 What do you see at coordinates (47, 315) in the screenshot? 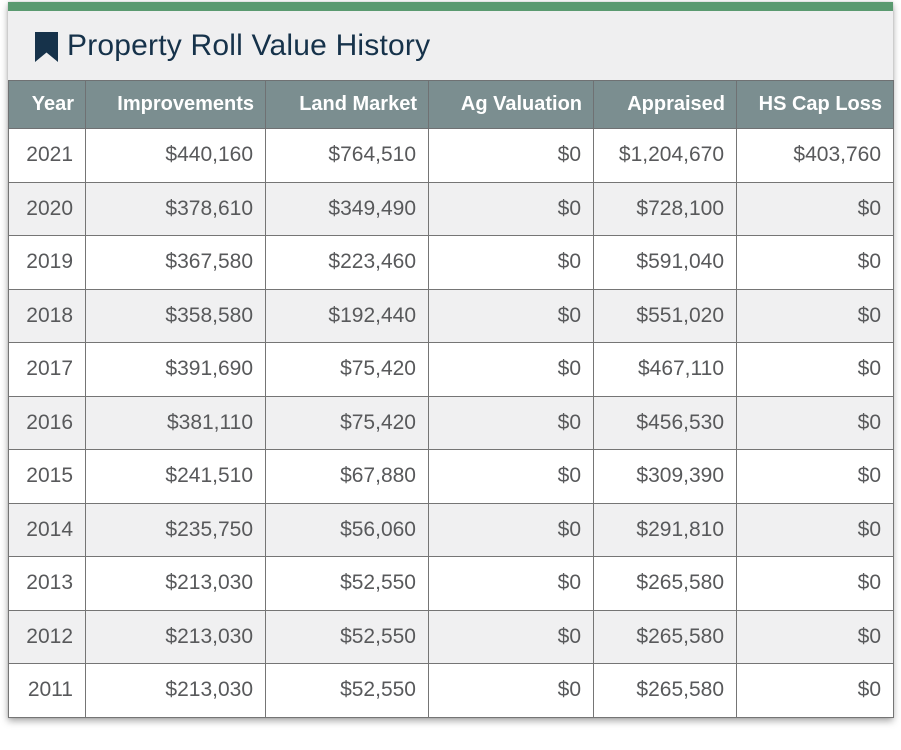
I see `cell-year: 2018` at bounding box center [47, 315].